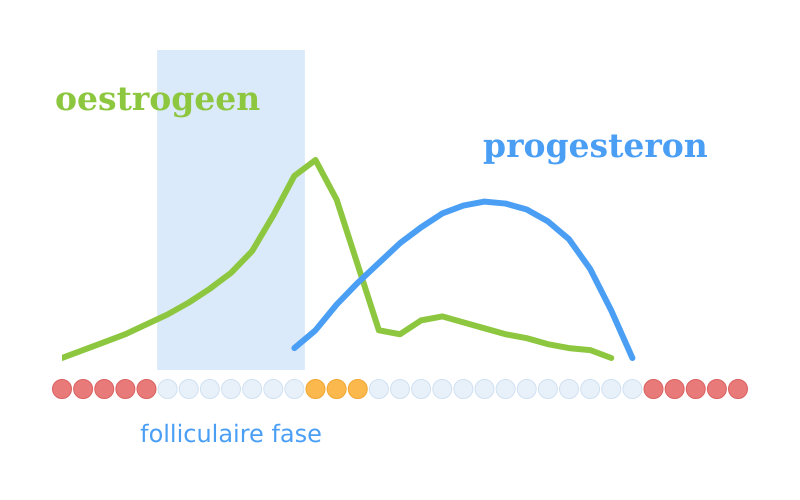 This screenshot has height=500, width=800. I want to click on series-label: progesteron, so click(595, 145).